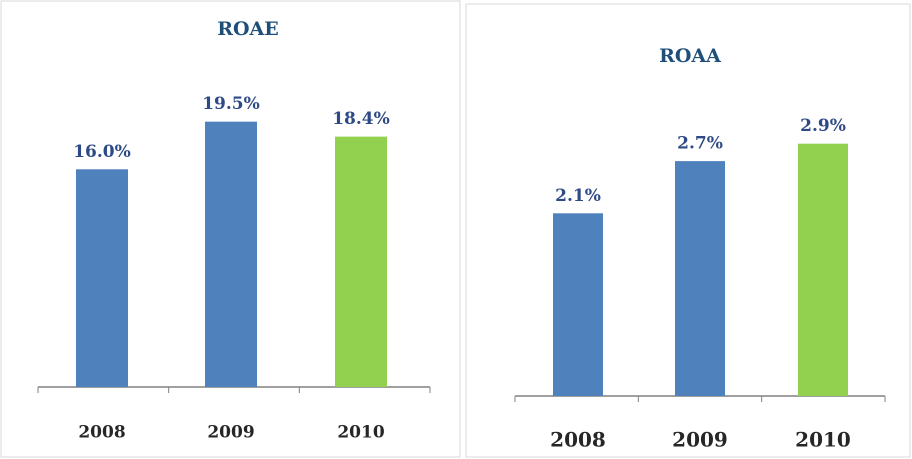  What do you see at coordinates (361, 119) in the screenshot?
I see `value-label: 18.4%` at bounding box center [361, 119].